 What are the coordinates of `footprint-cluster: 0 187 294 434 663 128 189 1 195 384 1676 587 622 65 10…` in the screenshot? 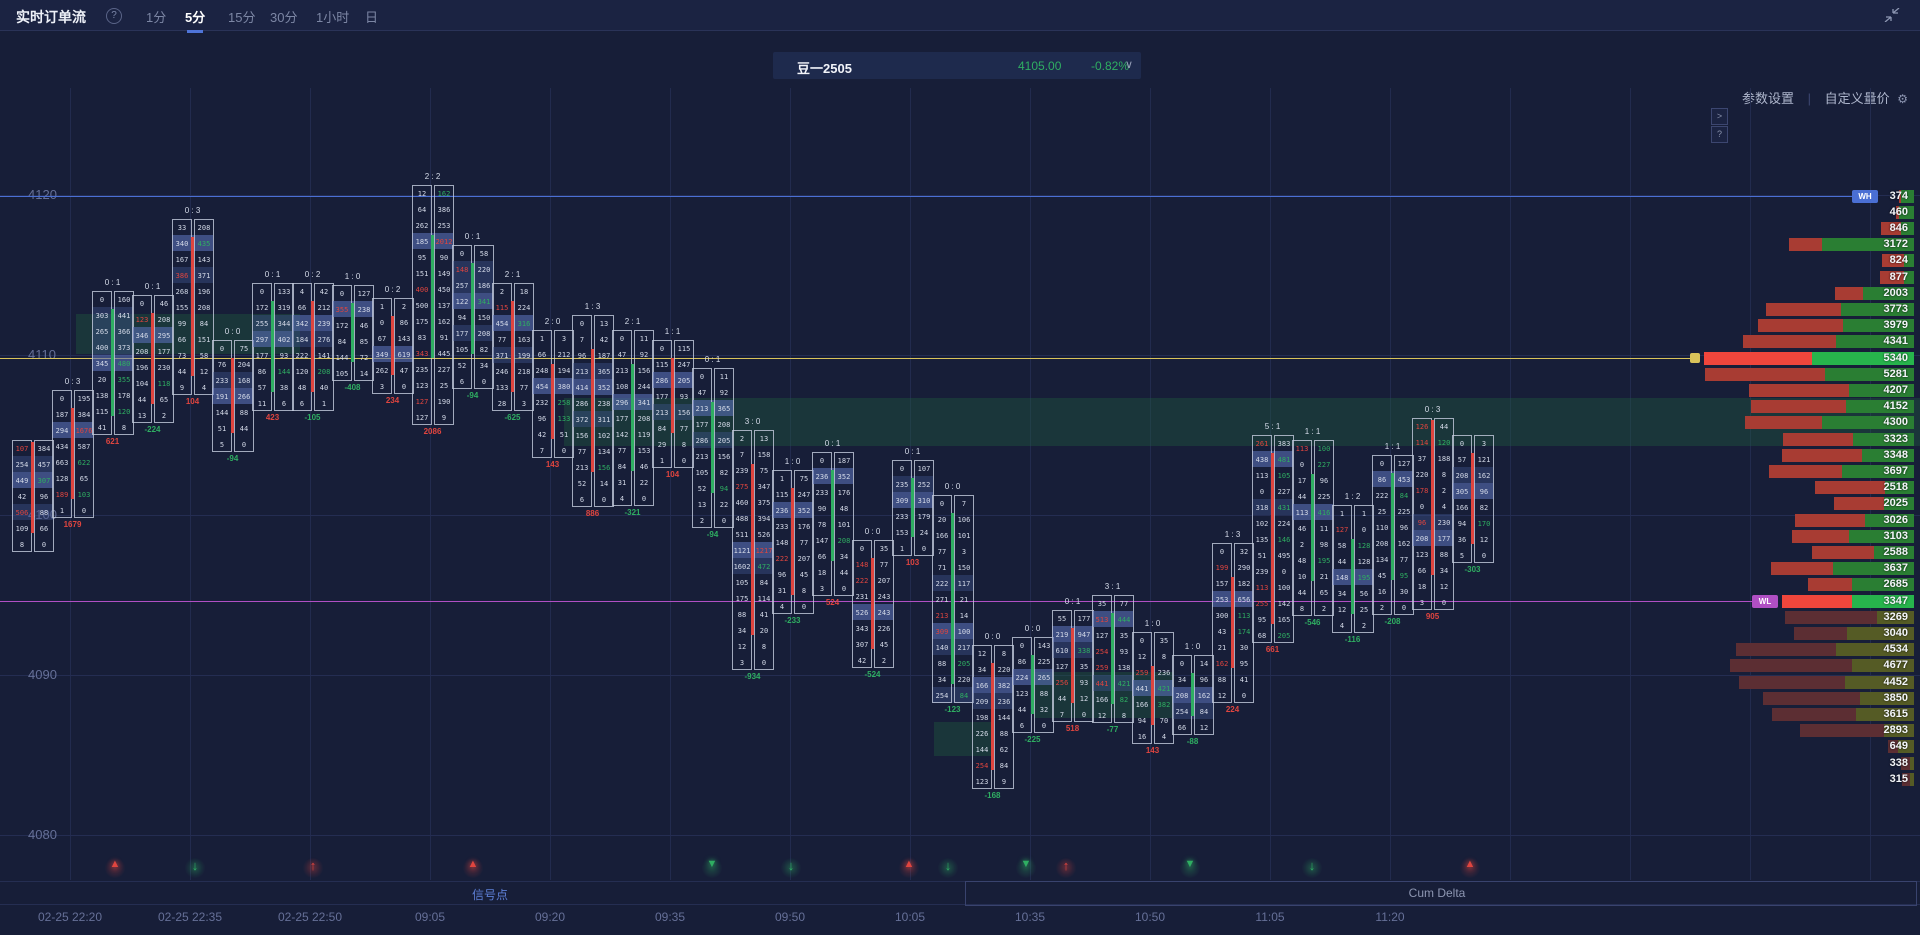 It's located at (73, 453).